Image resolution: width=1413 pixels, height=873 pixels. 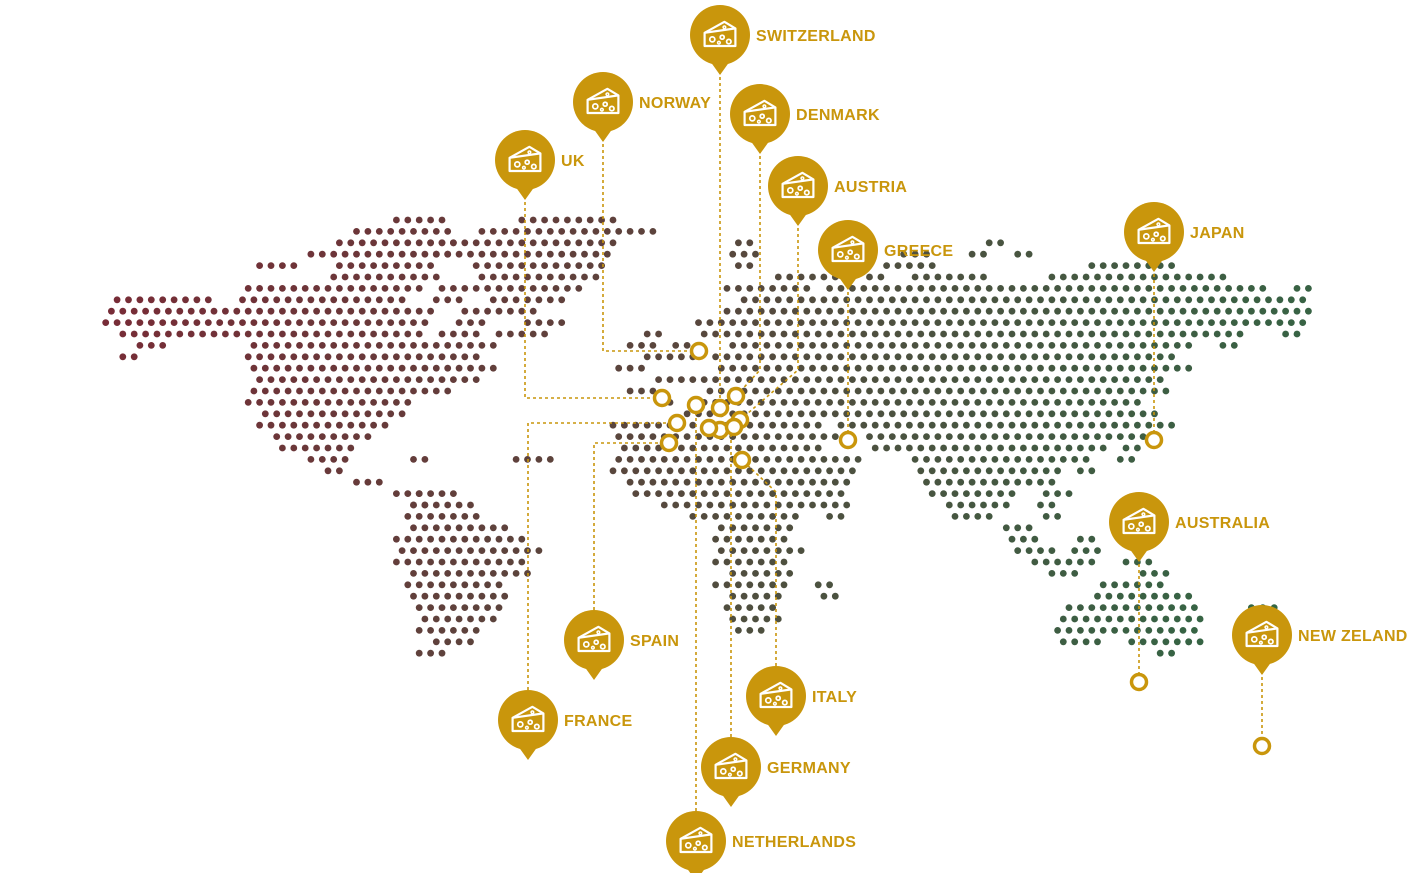 What do you see at coordinates (642, 107) in the screenshot?
I see `pin-norway: NORWAY` at bounding box center [642, 107].